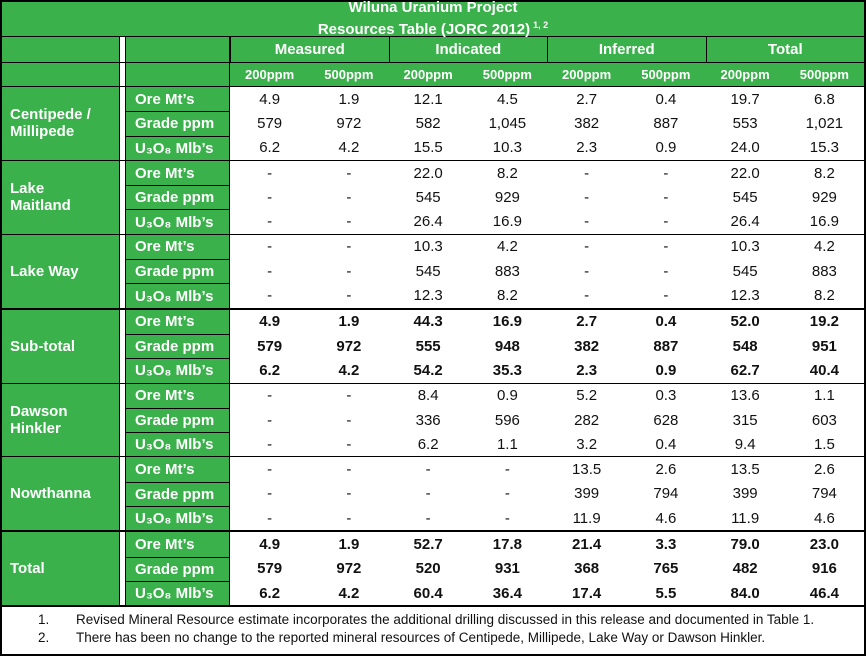 This screenshot has width=866, height=656. What do you see at coordinates (507, 74) in the screenshot?
I see `cutoff-header-indicated-500ppm: 500ppm` at bounding box center [507, 74].